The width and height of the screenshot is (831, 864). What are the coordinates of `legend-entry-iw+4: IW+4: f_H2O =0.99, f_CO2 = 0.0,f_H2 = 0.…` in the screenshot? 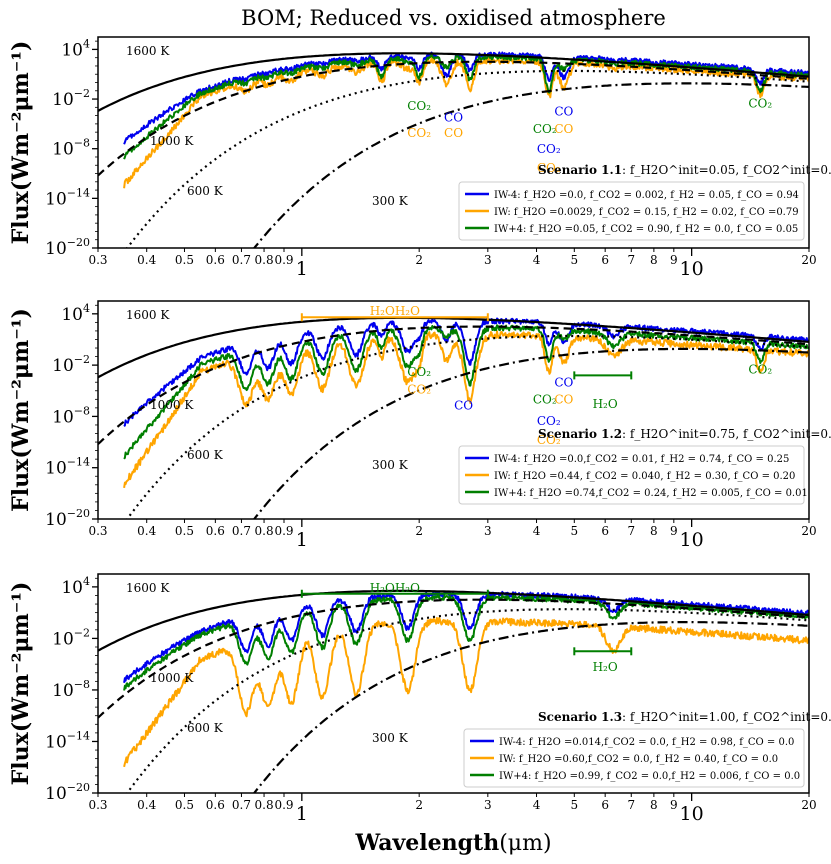 It's located at (649, 776).